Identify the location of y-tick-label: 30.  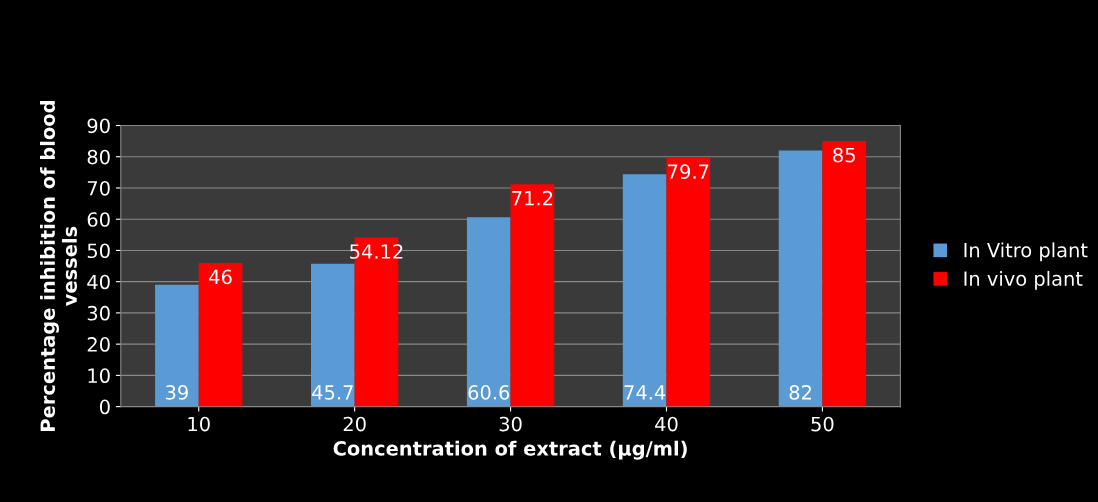
(98, 313).